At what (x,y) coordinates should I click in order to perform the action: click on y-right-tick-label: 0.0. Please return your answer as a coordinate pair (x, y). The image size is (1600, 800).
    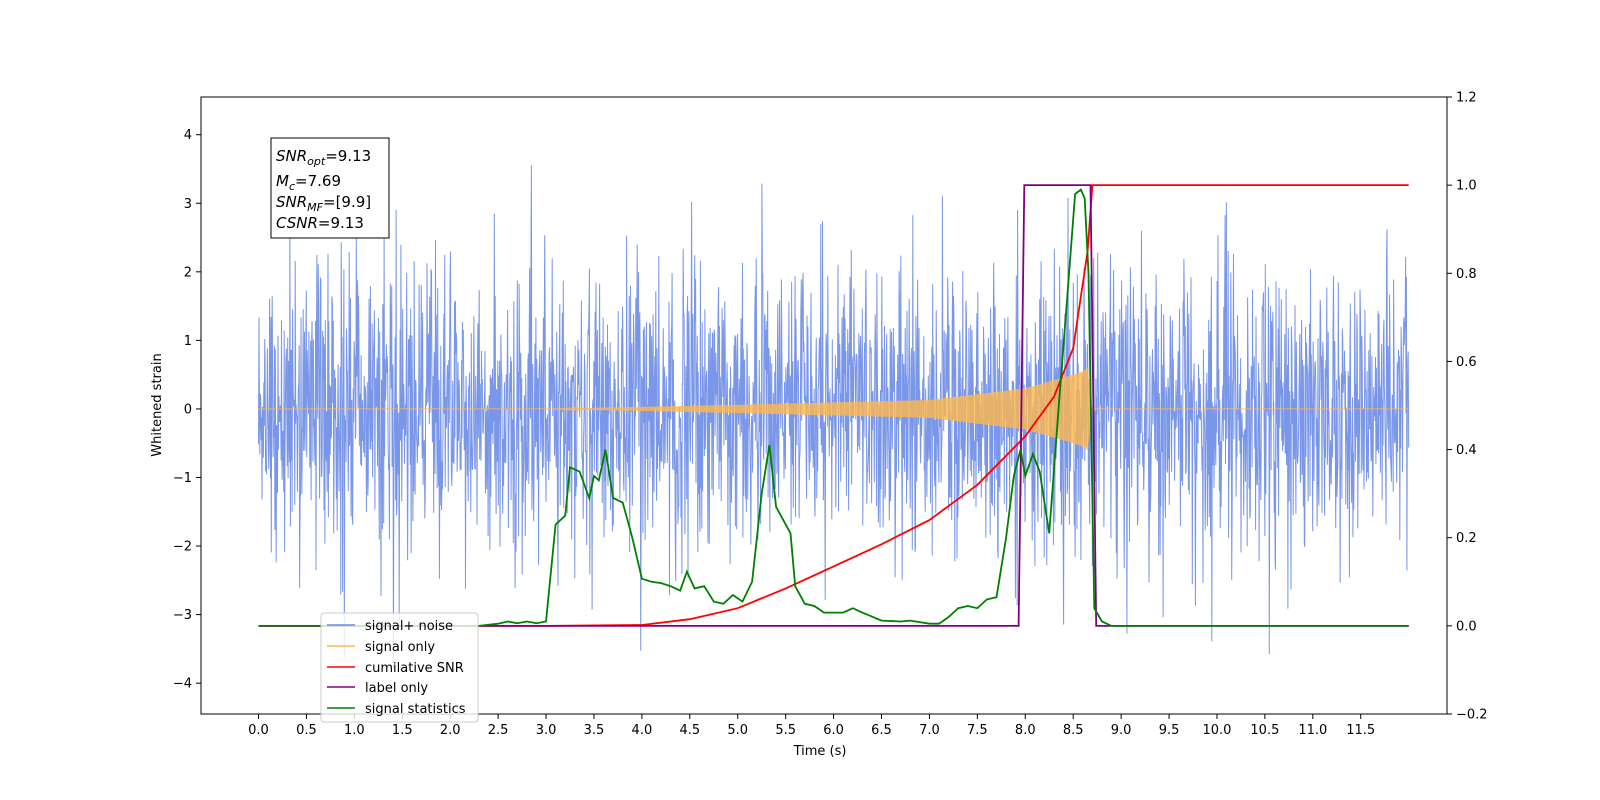
    Looking at the image, I should click on (1466, 626).